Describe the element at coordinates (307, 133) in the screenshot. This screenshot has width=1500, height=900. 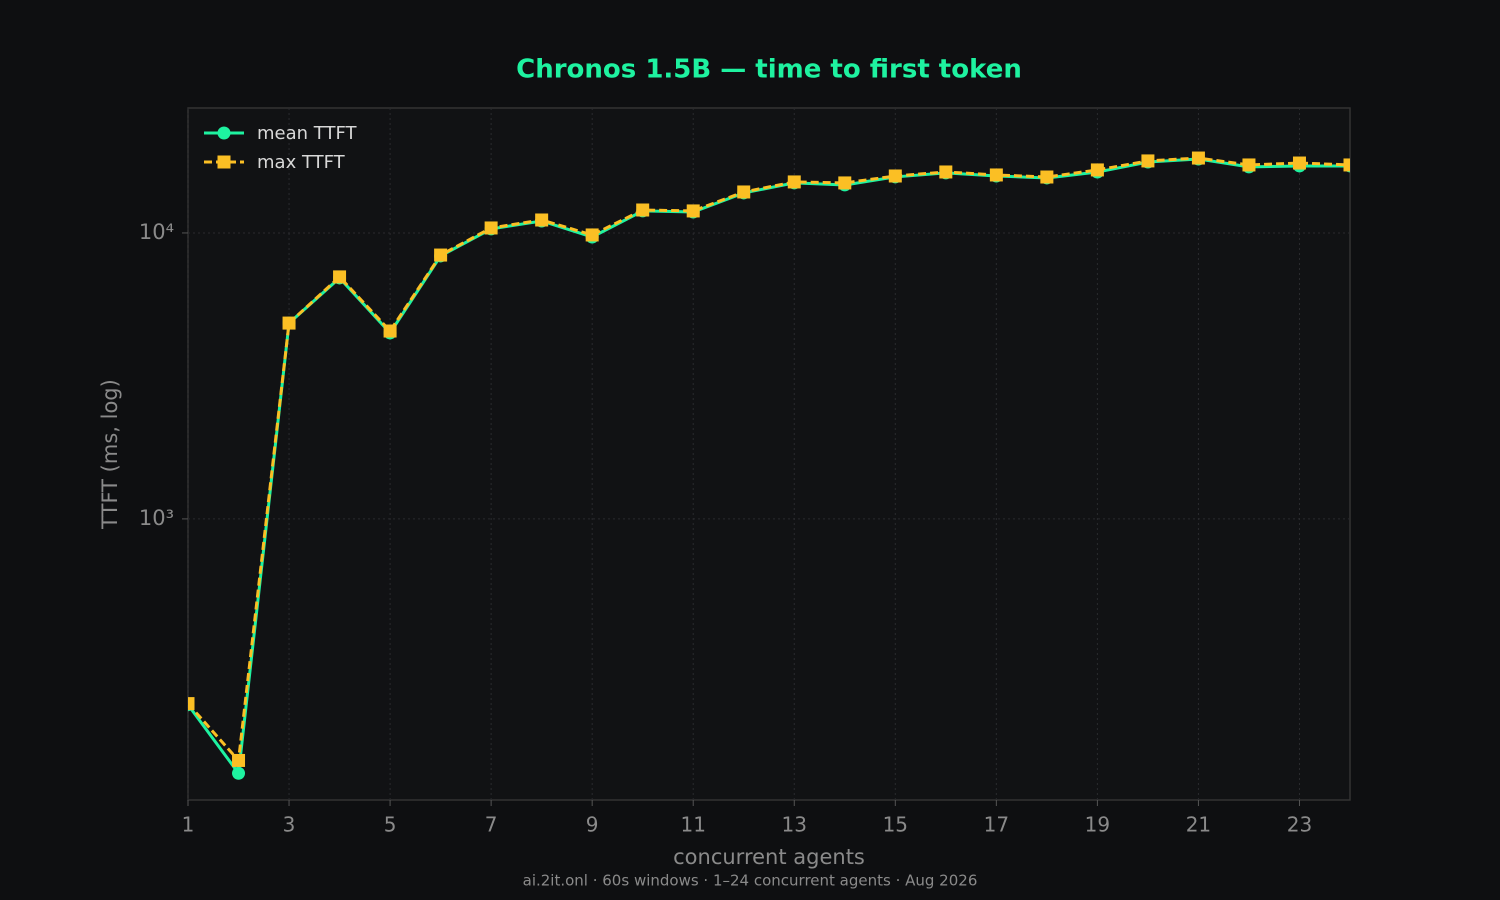
I see `legend-label: mean TTFT` at that location.